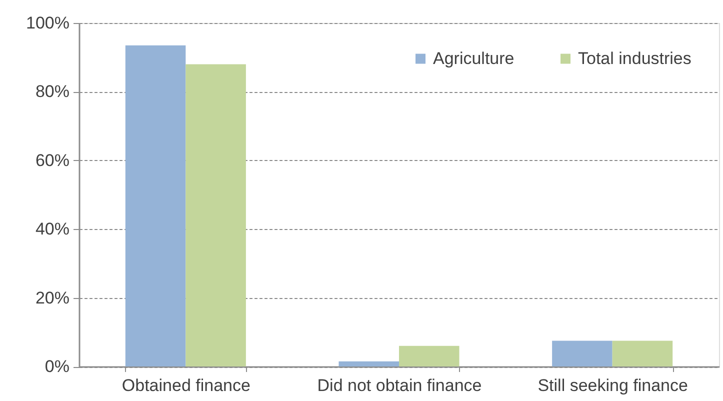 The width and height of the screenshot is (723, 401). Describe the element at coordinates (52, 229) in the screenshot. I see `y-tick-label: 40%` at that location.